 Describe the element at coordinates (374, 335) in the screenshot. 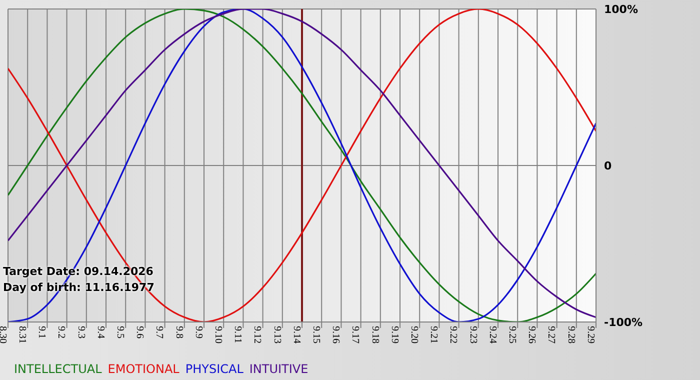

I see `x-tick-label: 9.18` at that location.